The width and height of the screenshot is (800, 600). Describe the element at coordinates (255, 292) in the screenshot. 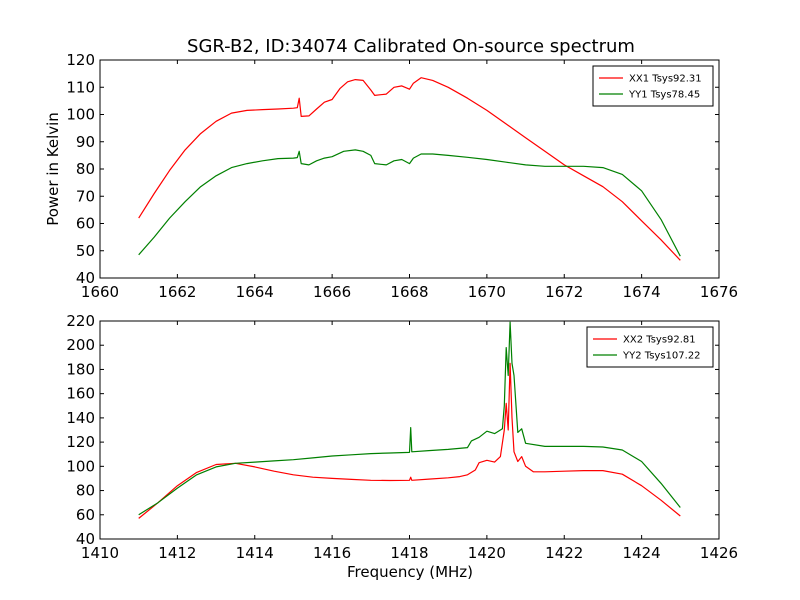

I see `x-tick-label: 1664` at that location.